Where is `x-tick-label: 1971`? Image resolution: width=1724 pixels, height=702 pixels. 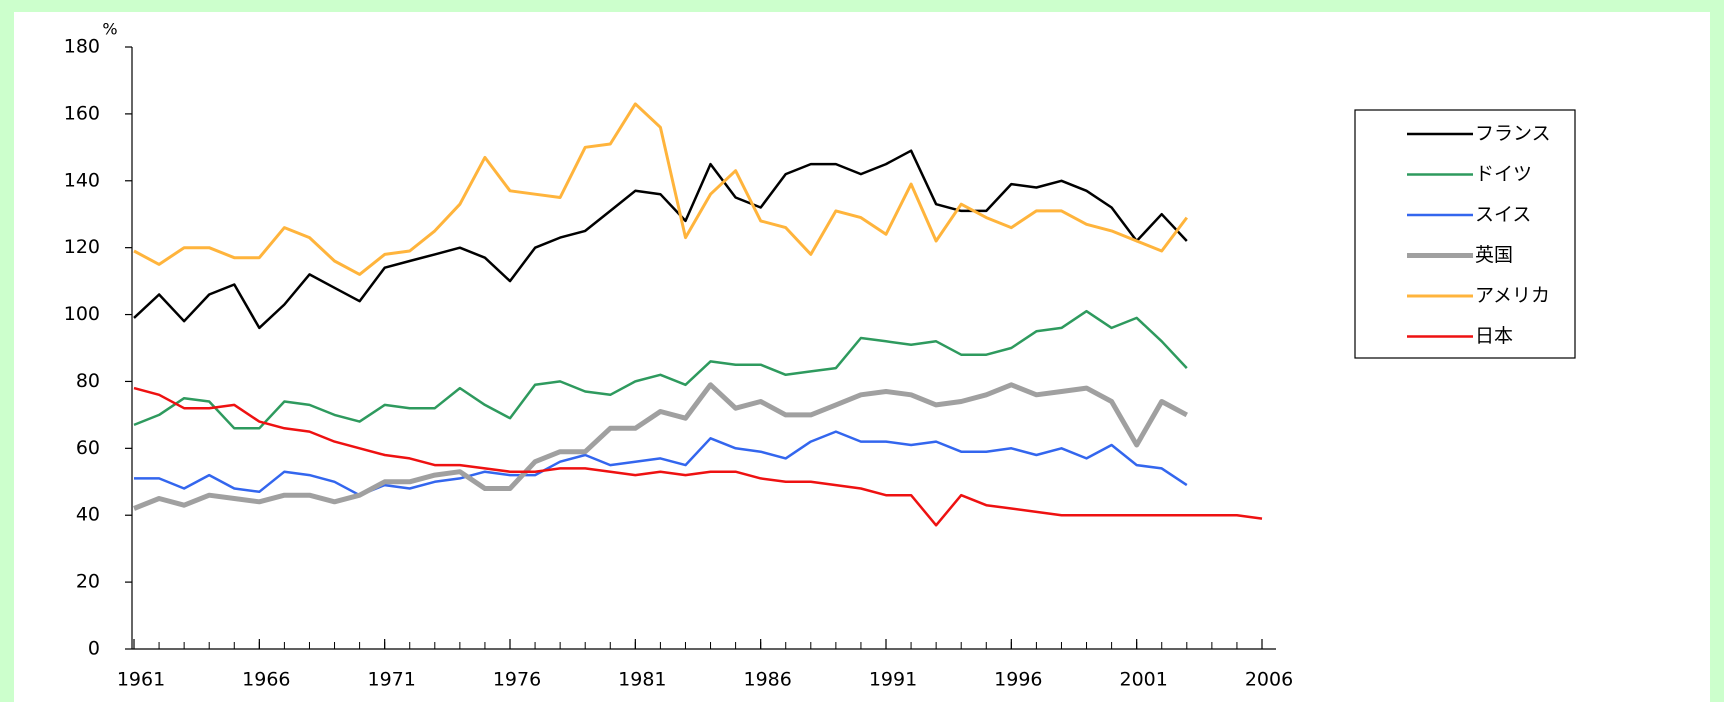 x-tick-label: 1971 is located at coordinates (391, 680).